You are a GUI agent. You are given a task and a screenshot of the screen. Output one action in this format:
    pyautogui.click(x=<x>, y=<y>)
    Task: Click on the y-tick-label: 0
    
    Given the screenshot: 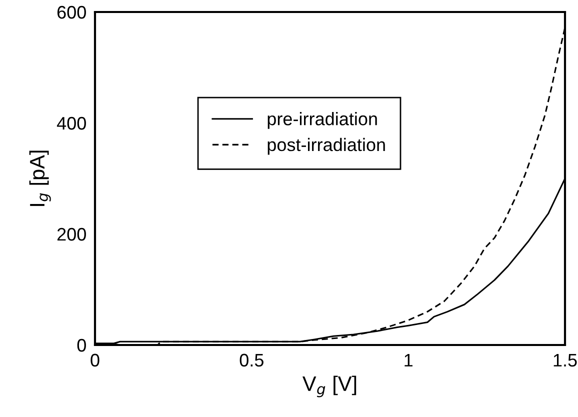 What is the action you would take?
    pyautogui.click(x=81, y=345)
    